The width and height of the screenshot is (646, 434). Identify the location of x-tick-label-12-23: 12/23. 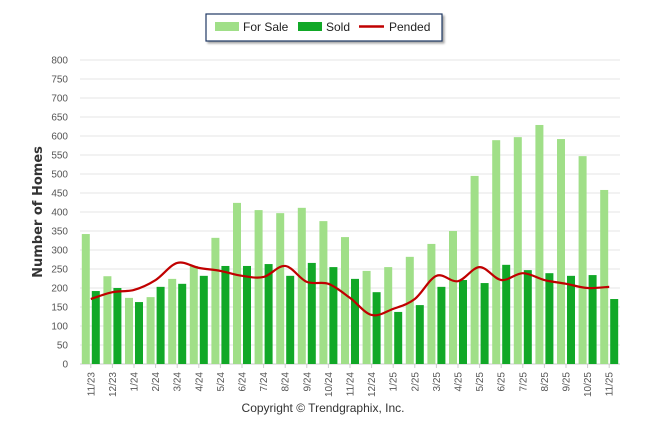
(113, 384).